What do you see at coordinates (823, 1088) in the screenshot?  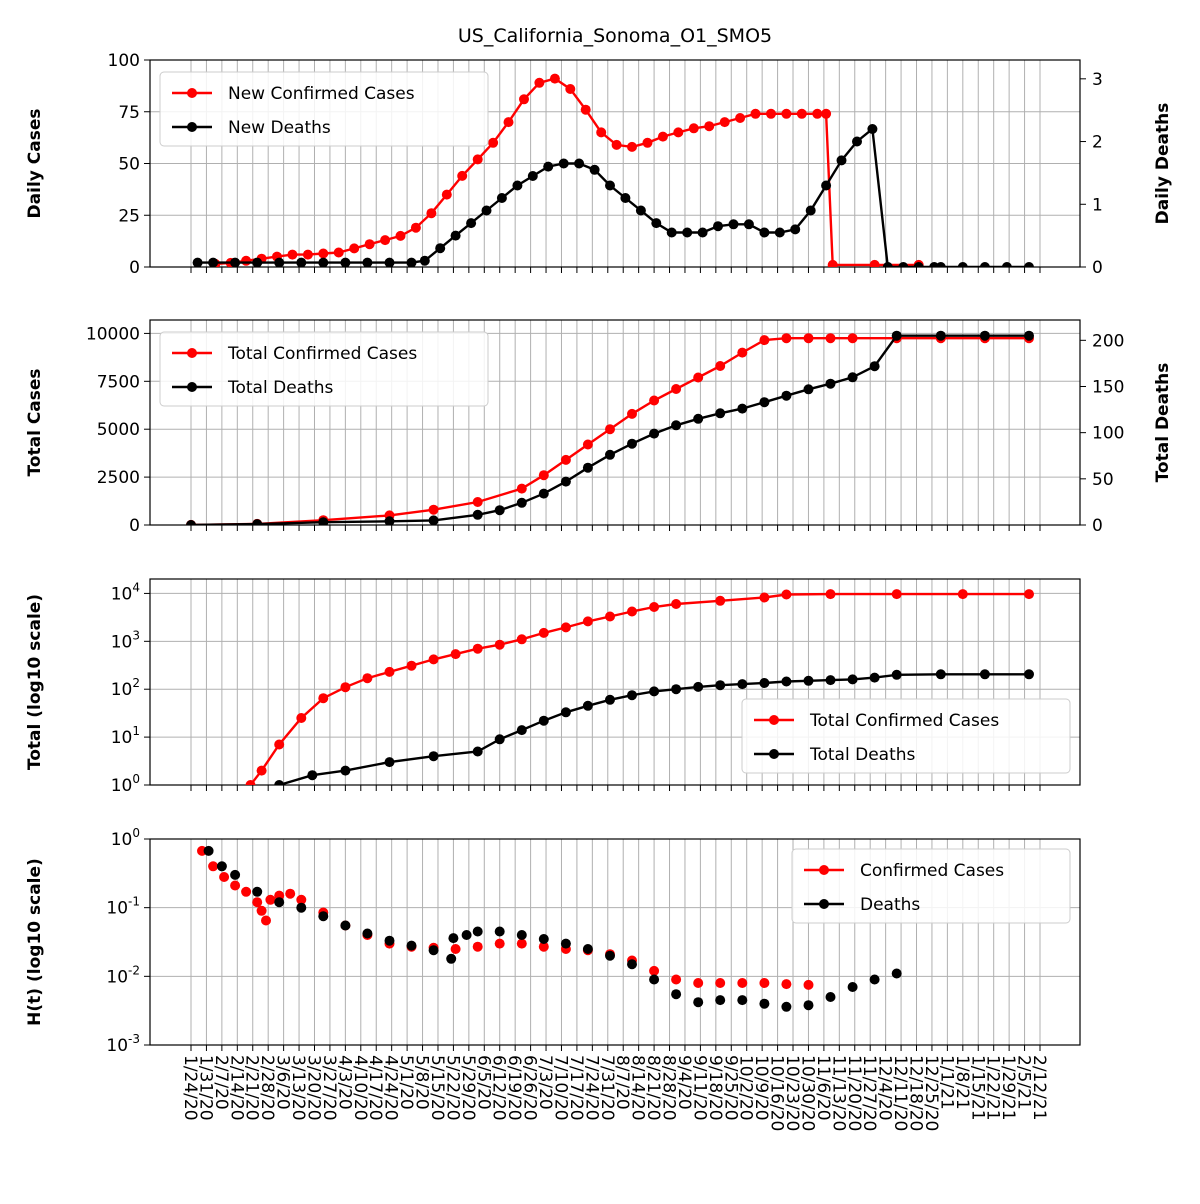 I see `x-tick-label: 11/6/20` at bounding box center [823, 1088].